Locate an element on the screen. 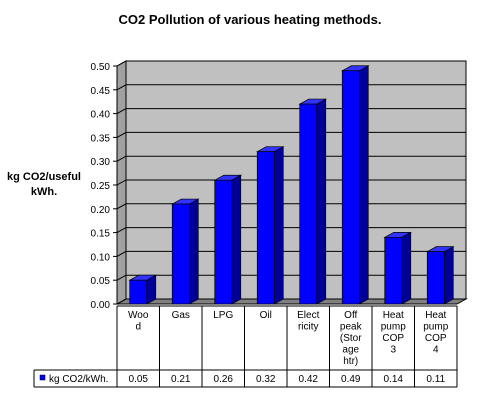  value-label: 0.49 is located at coordinates (351, 379).